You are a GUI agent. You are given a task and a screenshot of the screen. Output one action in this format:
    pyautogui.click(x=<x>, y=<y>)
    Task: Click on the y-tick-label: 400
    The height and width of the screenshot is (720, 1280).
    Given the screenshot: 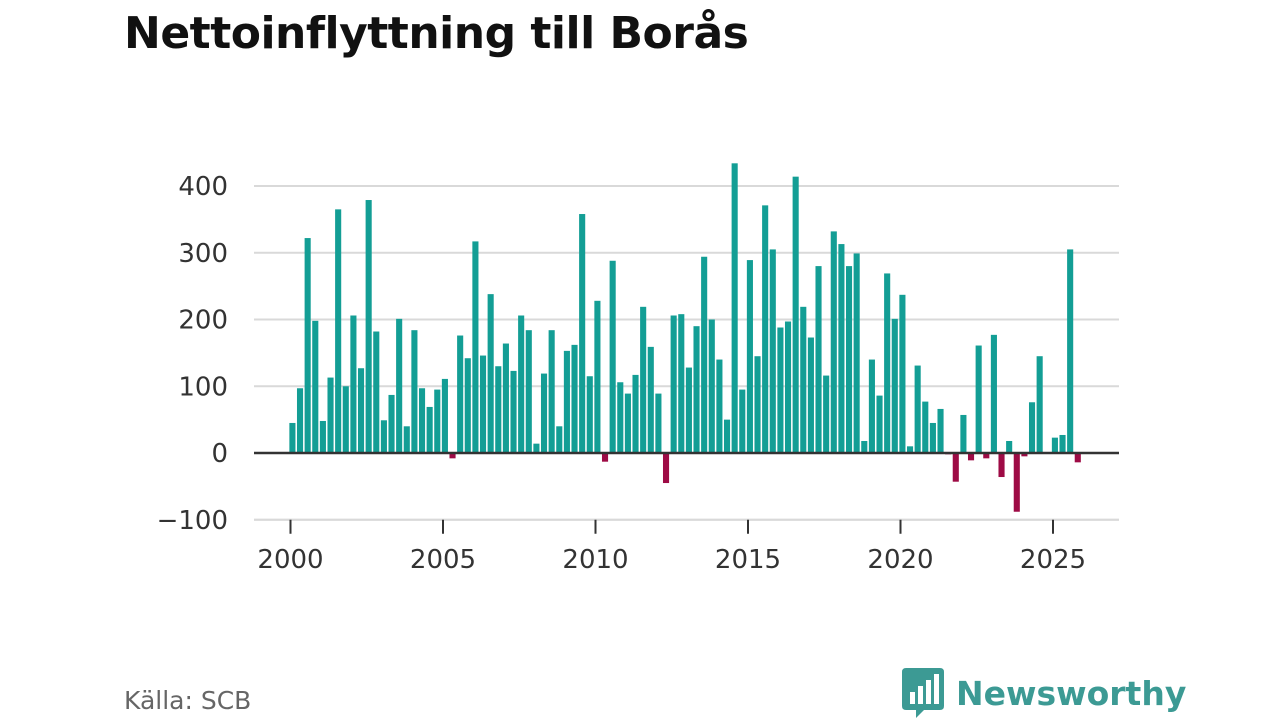 What is the action you would take?
    pyautogui.click(x=203, y=187)
    